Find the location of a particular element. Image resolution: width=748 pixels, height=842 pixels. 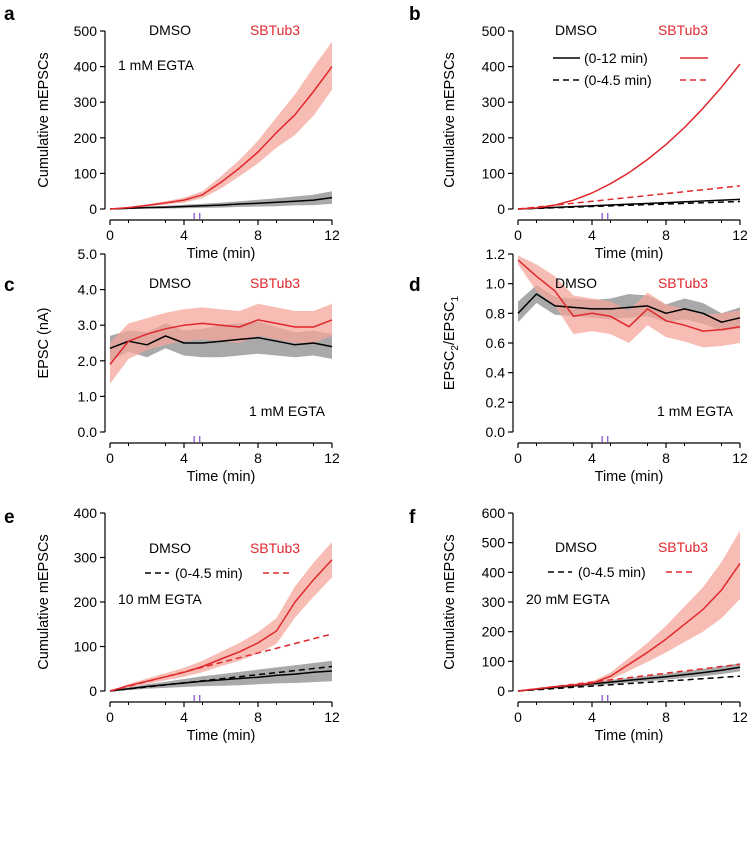

y-tick-label-e-1: 100 is located at coordinates (86, 647).